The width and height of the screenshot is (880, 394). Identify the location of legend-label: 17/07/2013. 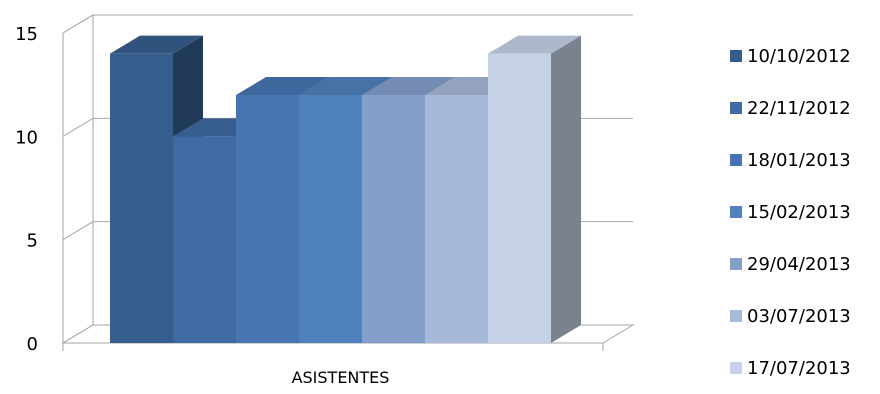
(799, 368).